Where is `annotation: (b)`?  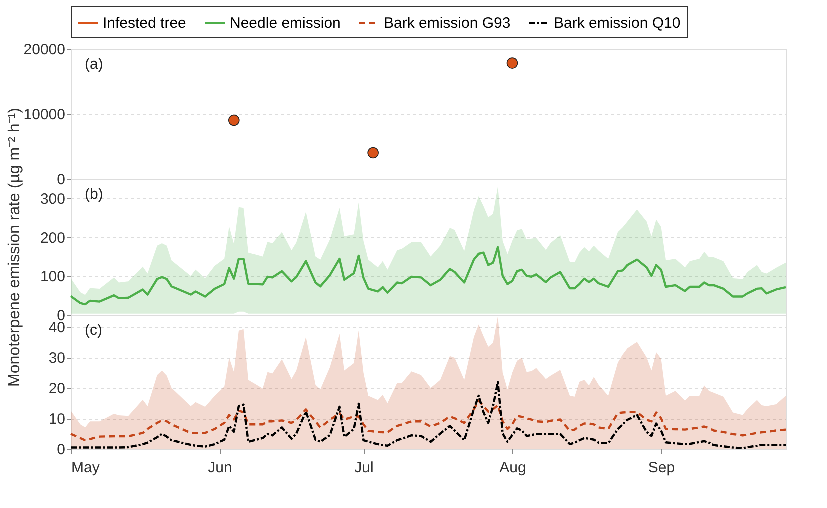 annotation: (b) is located at coordinates (94, 194).